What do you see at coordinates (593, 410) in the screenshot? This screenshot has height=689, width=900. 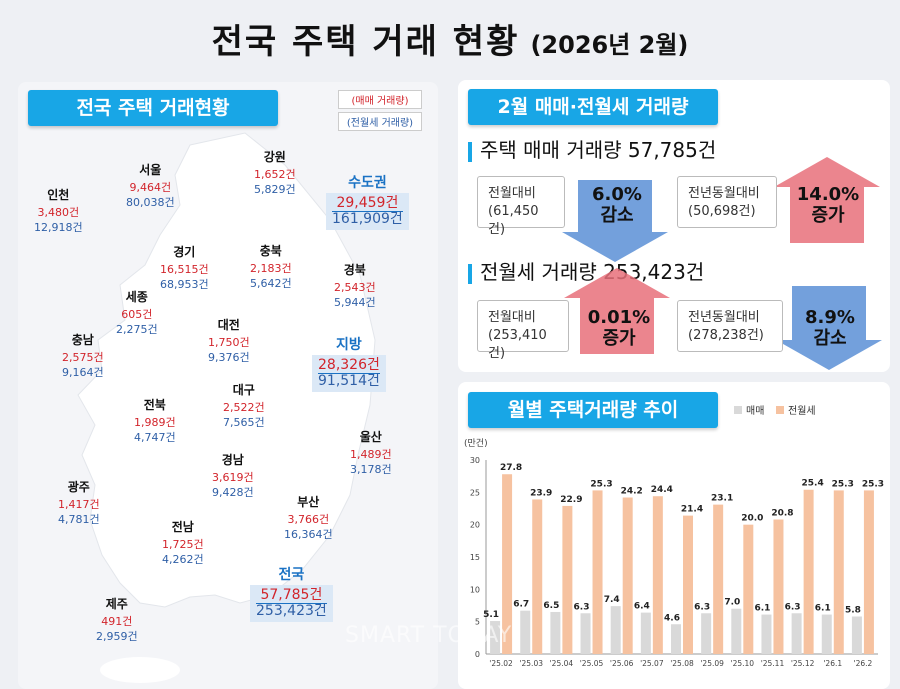 I see `chart-banner: 월별 주택거래량 추이` at bounding box center [593, 410].